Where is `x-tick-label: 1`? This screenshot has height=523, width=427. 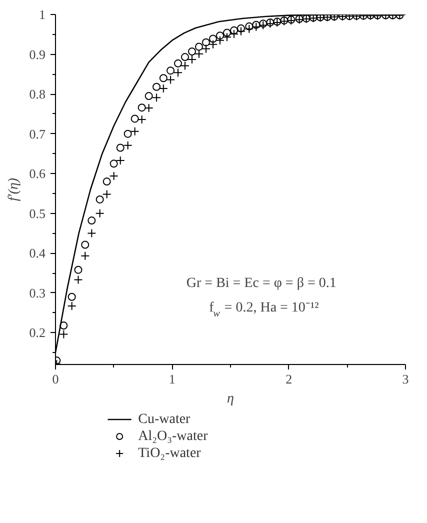 x-tick-label: 1 is located at coordinates (172, 379).